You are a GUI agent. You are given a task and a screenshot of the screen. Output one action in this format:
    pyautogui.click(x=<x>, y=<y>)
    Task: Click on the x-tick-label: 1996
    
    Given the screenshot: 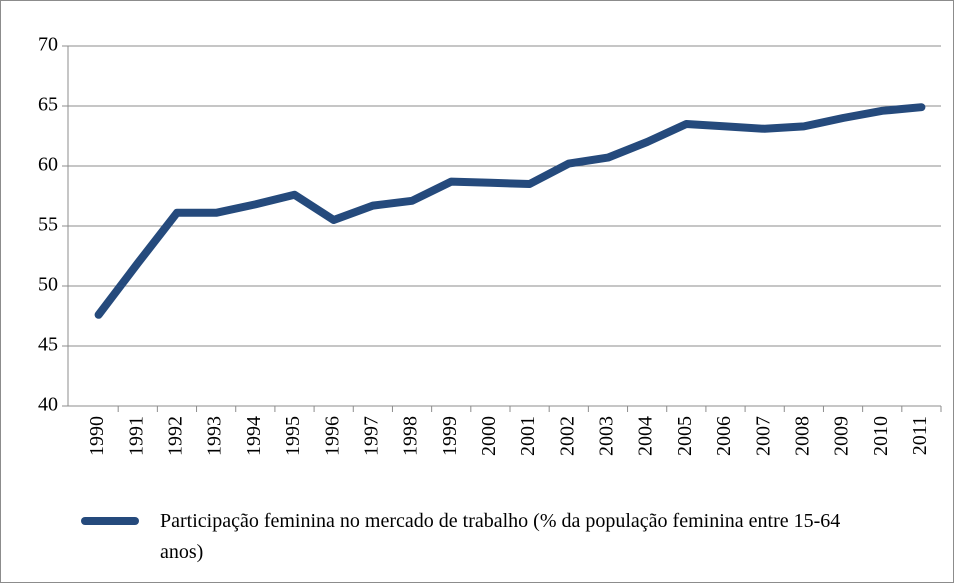 What is the action you would take?
    pyautogui.click(x=332, y=436)
    